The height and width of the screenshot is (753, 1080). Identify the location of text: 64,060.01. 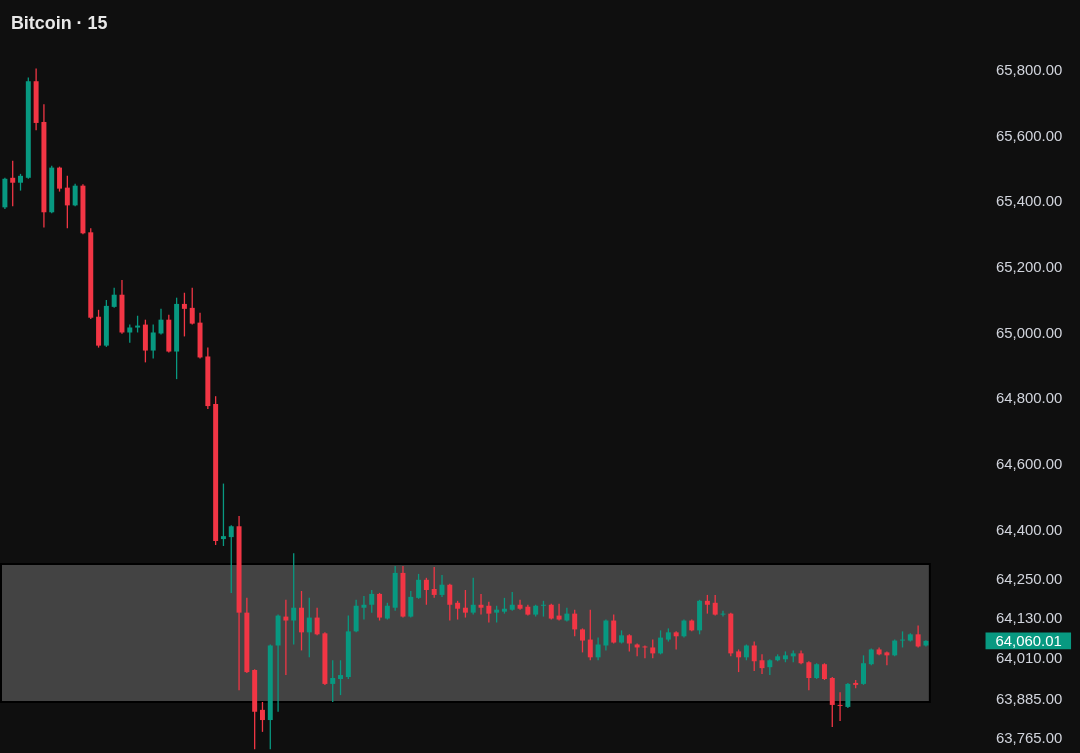
(1028, 640).